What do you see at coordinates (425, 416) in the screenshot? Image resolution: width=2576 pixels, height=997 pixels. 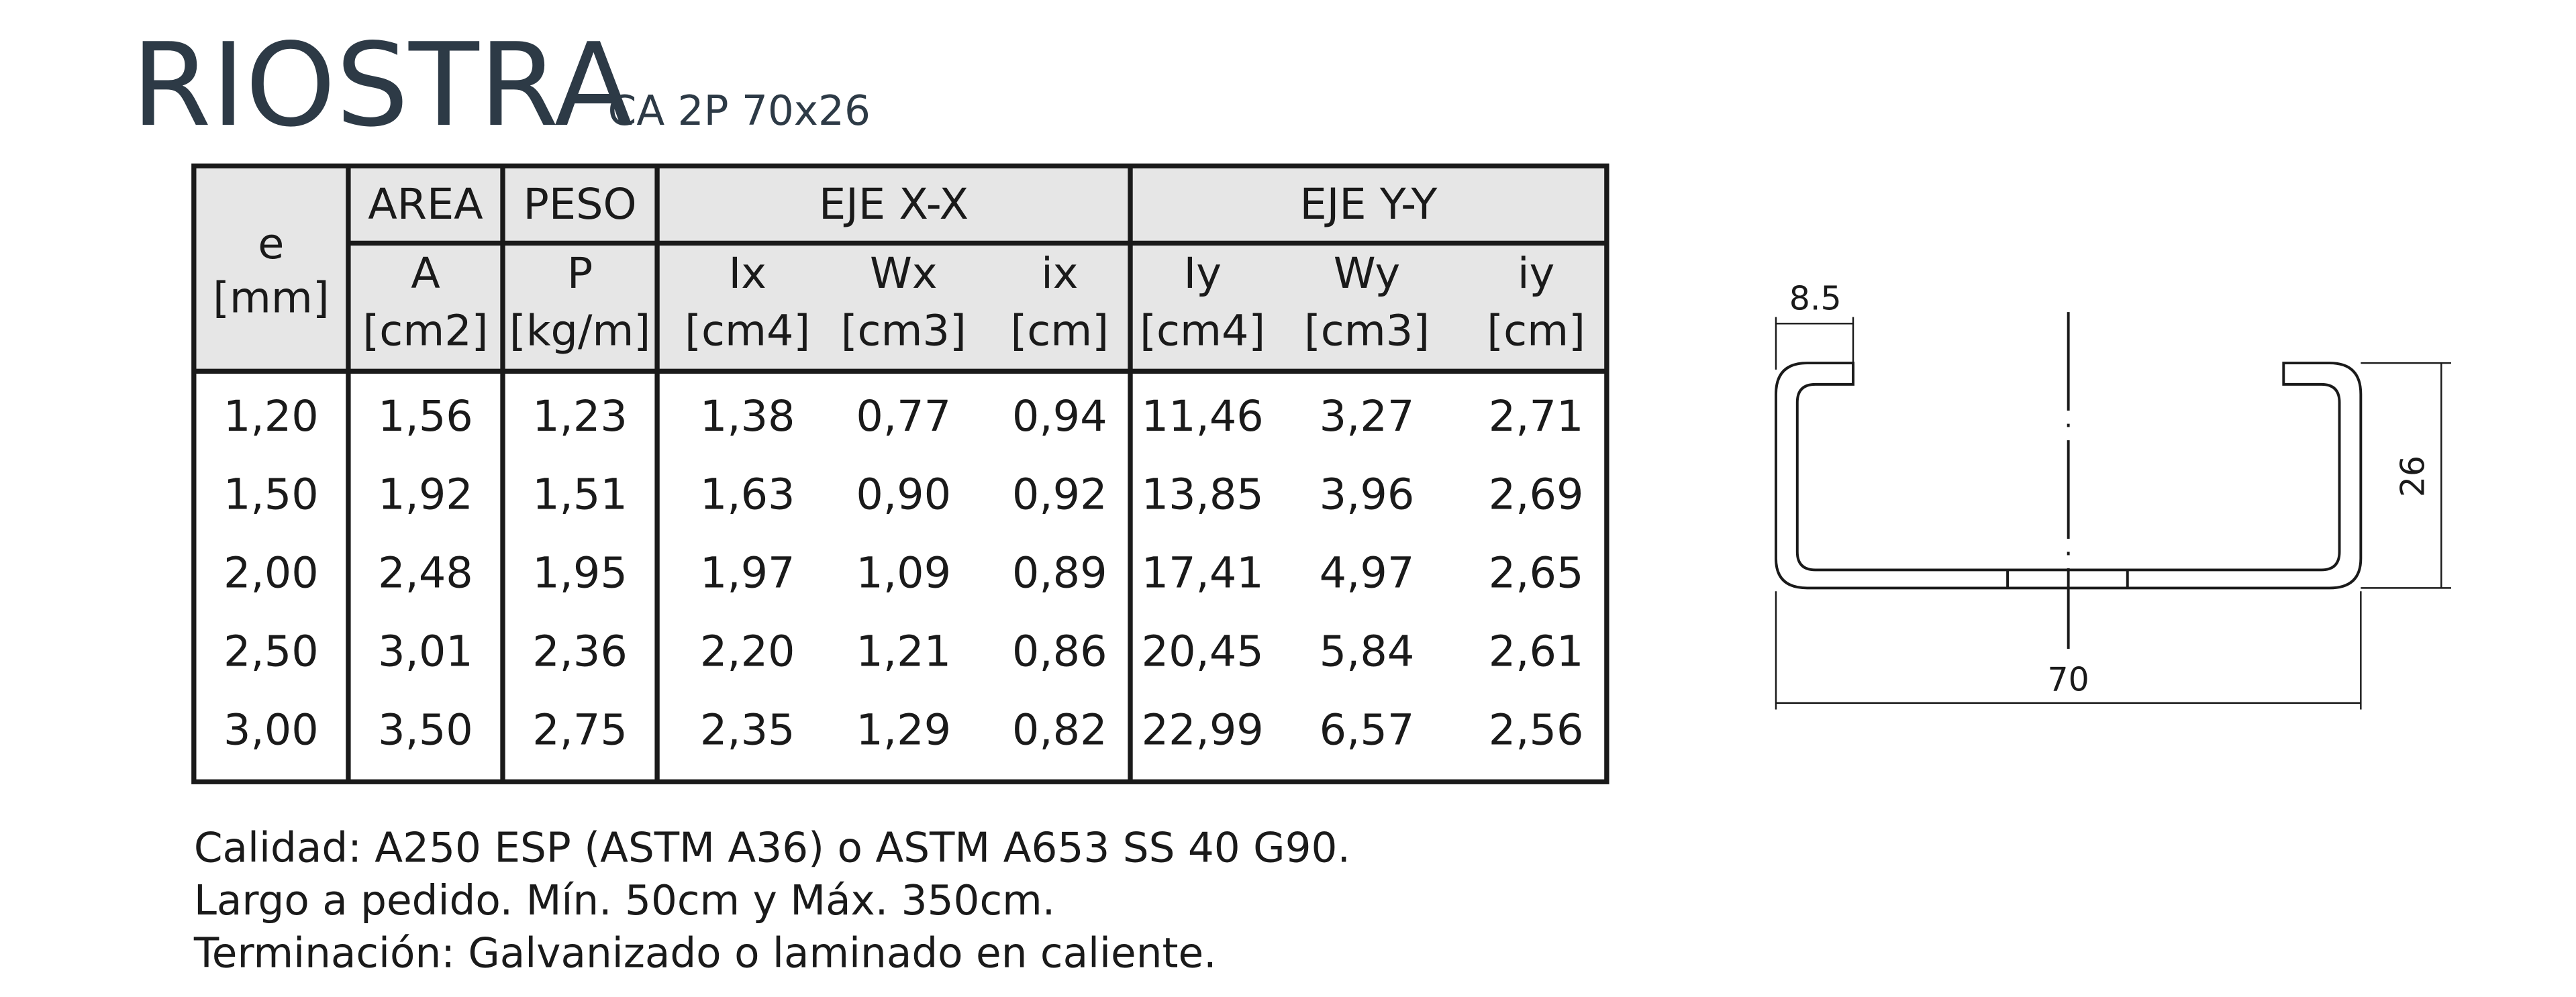 I see `cell: 1,56` at bounding box center [425, 416].